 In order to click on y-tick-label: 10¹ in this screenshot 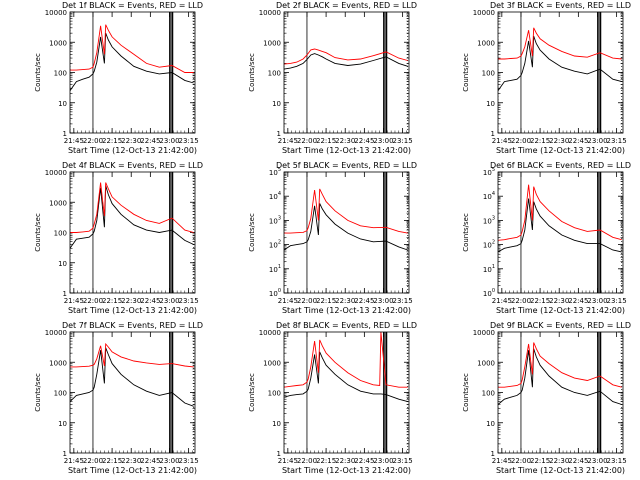, I will do `click(275, 269)`.